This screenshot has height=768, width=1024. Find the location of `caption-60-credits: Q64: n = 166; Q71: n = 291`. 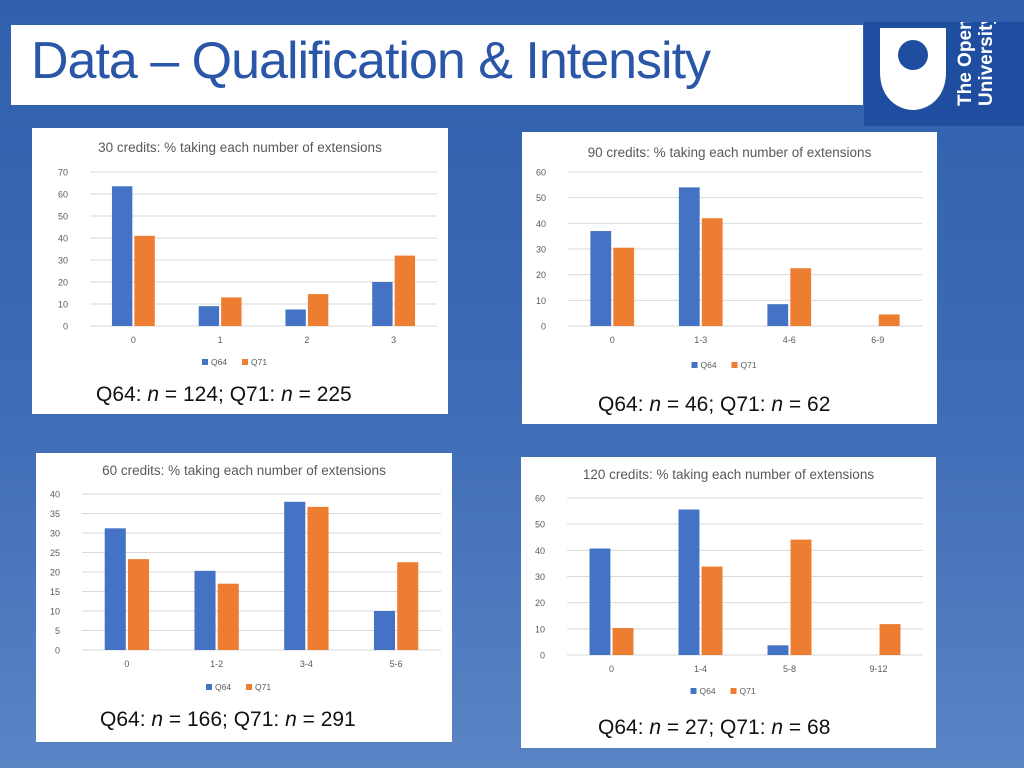

caption-60-credits: Q64: n = 166; Q71: n = 291 is located at coordinates (228, 720).